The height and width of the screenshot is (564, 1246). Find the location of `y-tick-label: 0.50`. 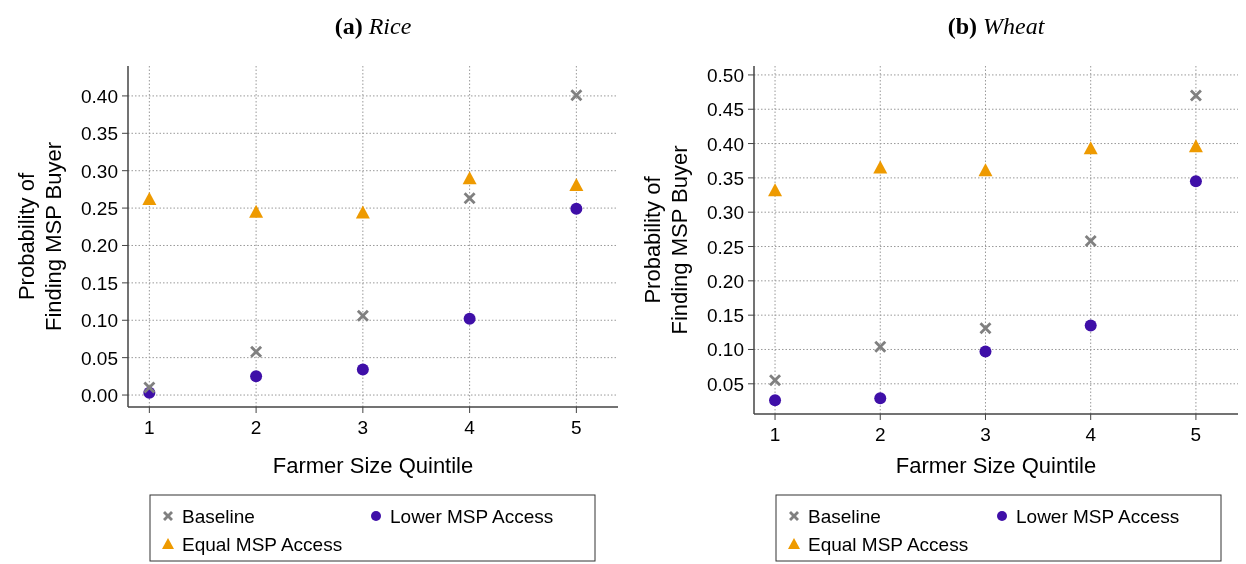

y-tick-label: 0.50 is located at coordinates (725, 75).